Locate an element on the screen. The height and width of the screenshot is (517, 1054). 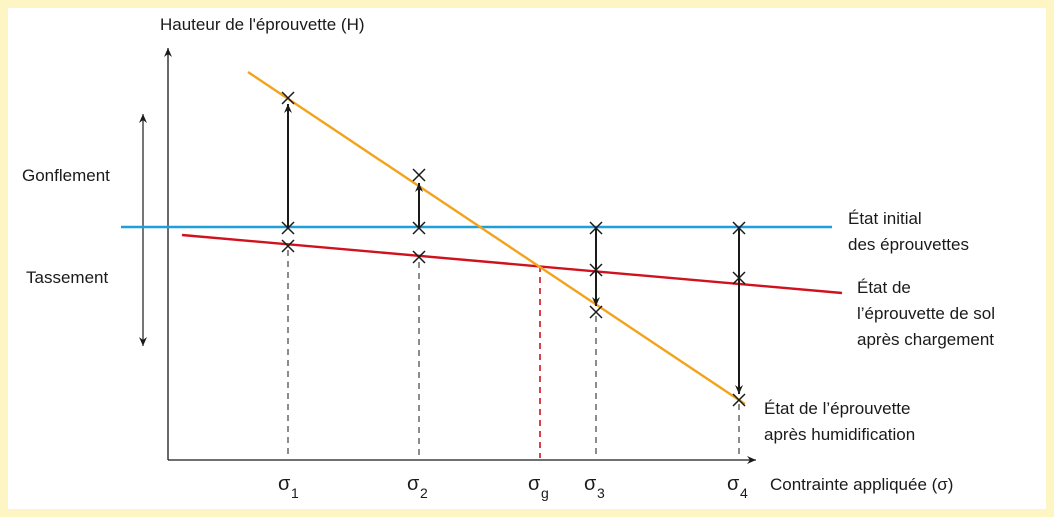
initial-state-label: État initial des éprouvettes is located at coordinates (908, 231).